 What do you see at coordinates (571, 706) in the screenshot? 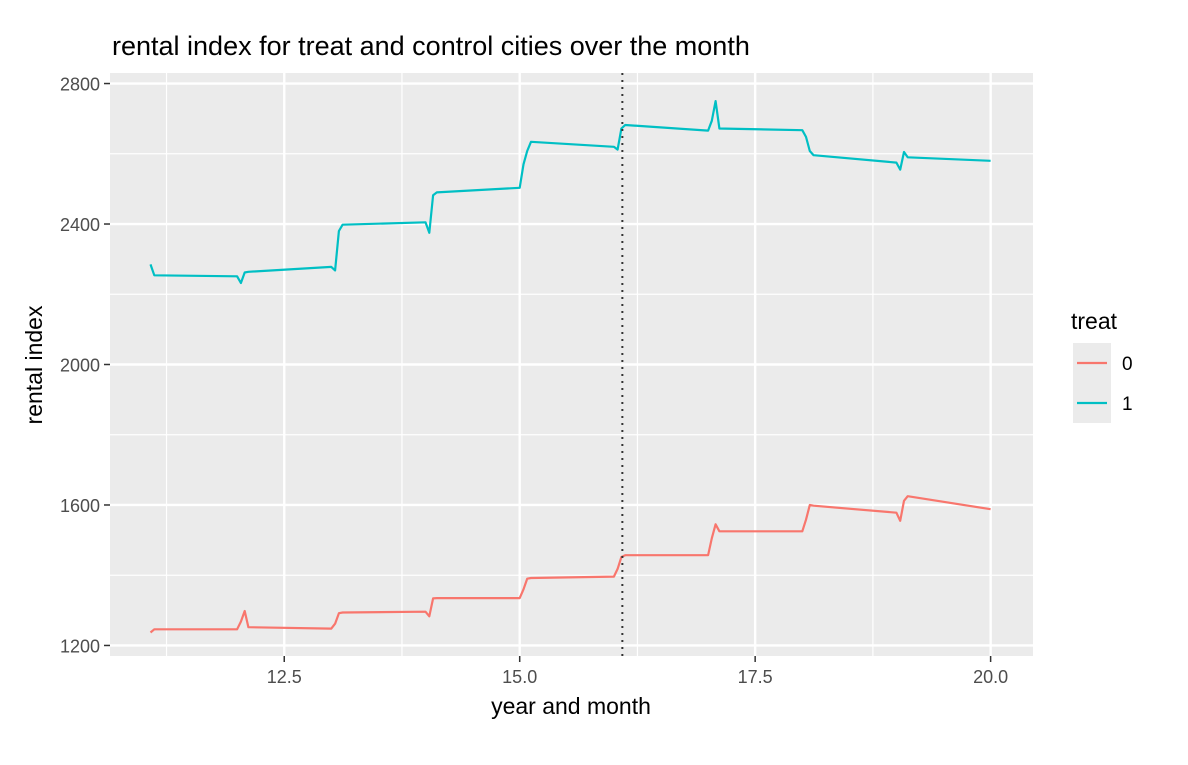
I see `x-axis-label: year and month` at bounding box center [571, 706].